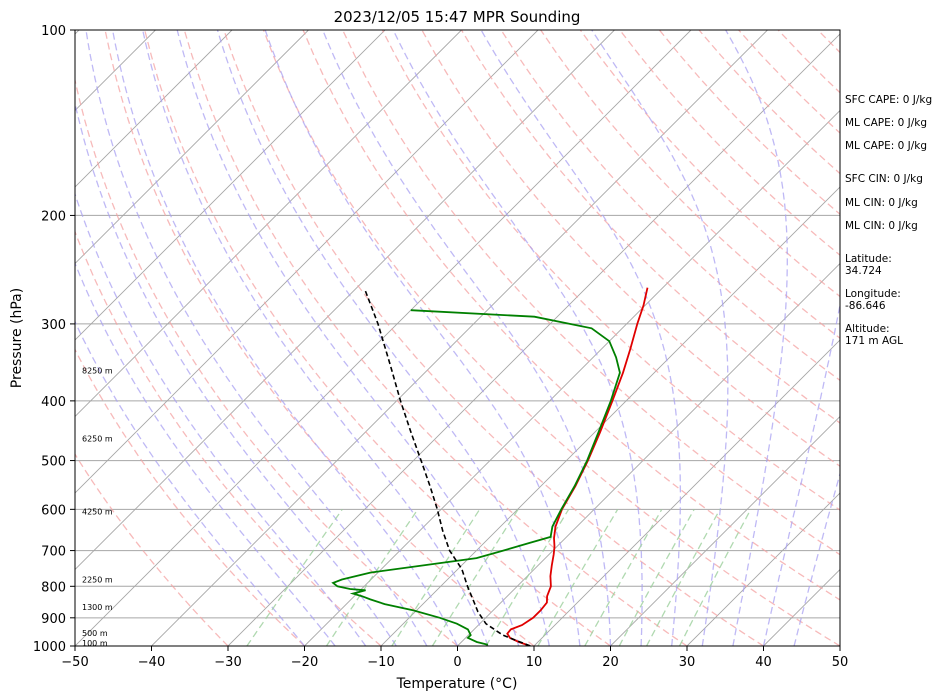  Describe the element at coordinates (97, 370) in the screenshot. I see `height-label: 8250 m` at that location.